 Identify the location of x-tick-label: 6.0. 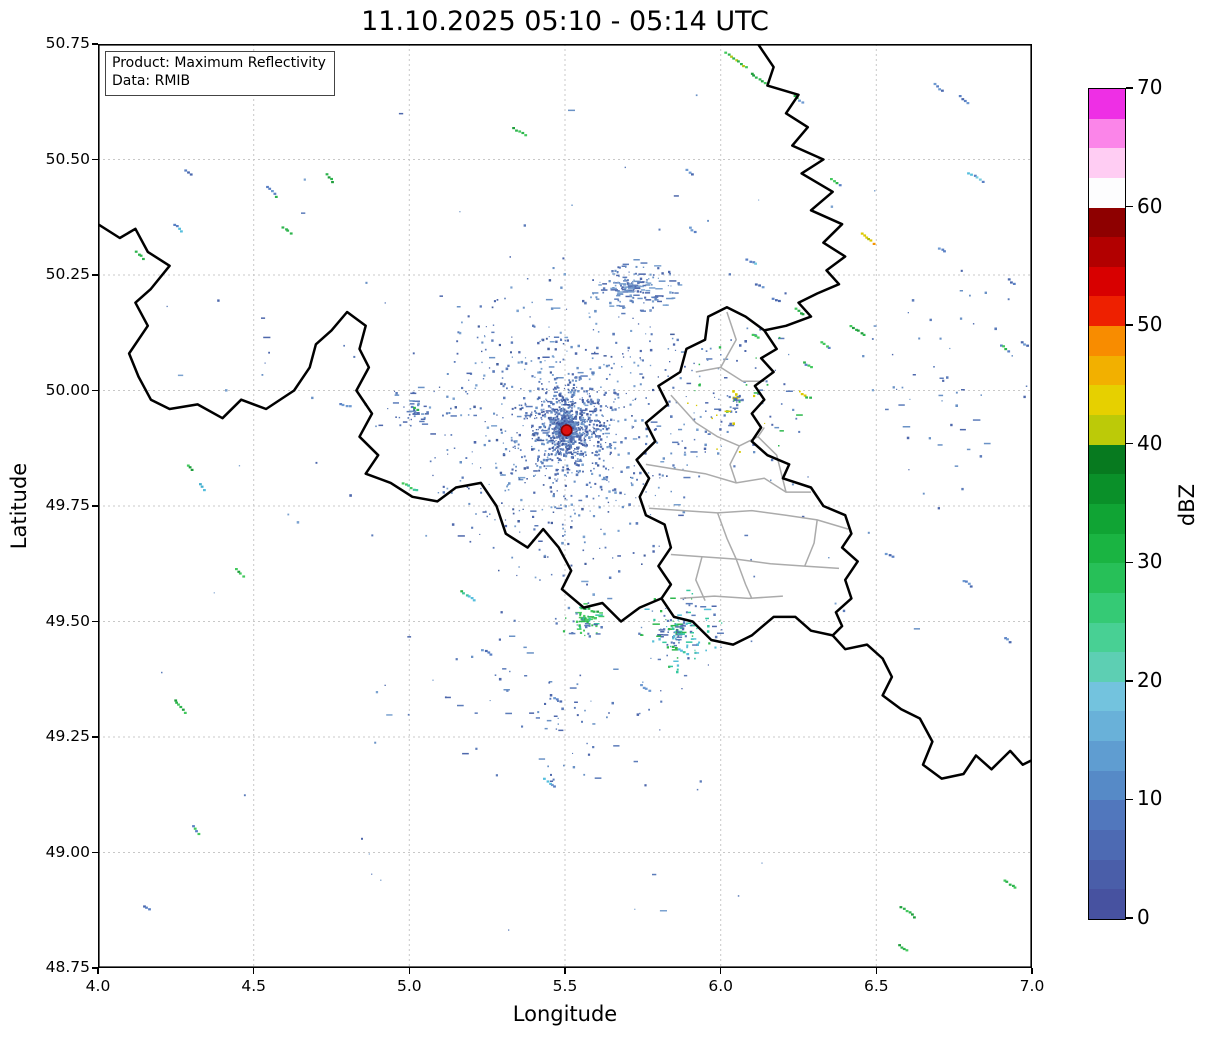
(720, 986).